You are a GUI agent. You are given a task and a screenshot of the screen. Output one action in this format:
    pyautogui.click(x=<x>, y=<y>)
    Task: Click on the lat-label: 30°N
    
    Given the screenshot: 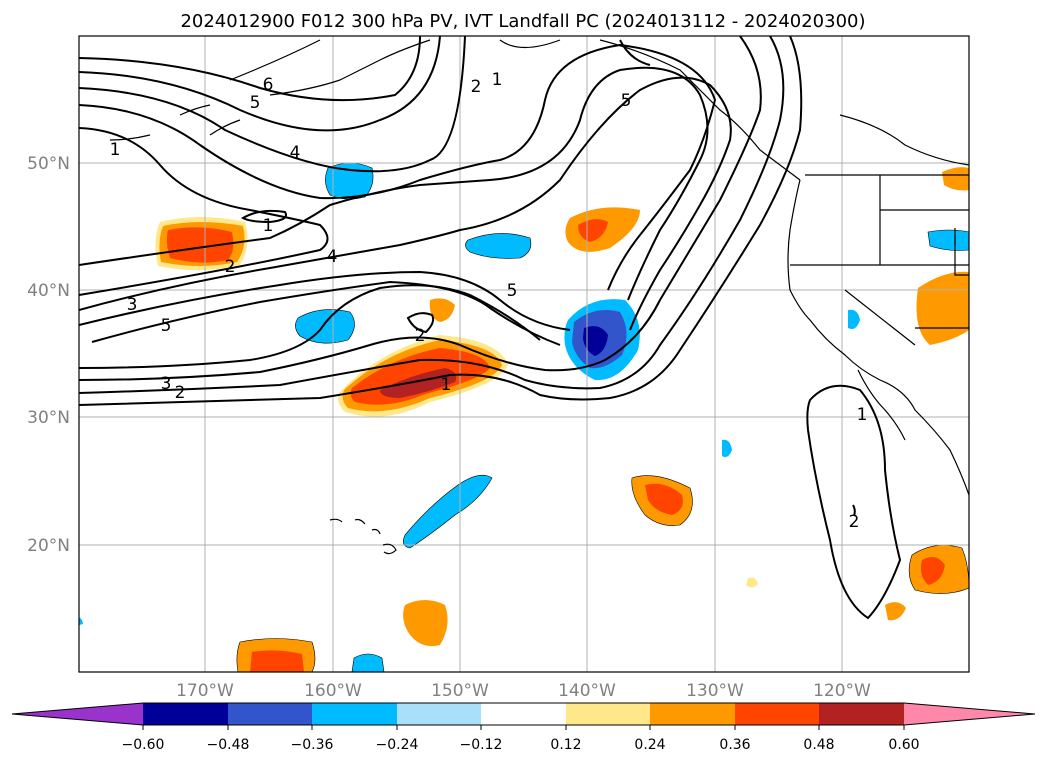 What is the action you would take?
    pyautogui.click(x=48, y=418)
    